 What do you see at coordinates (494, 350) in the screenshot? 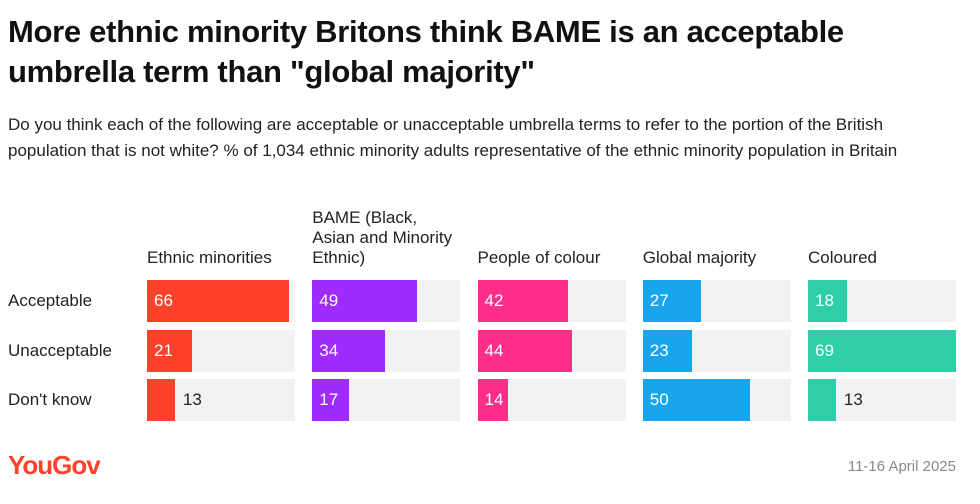
I see `value-label: 44` at bounding box center [494, 350].